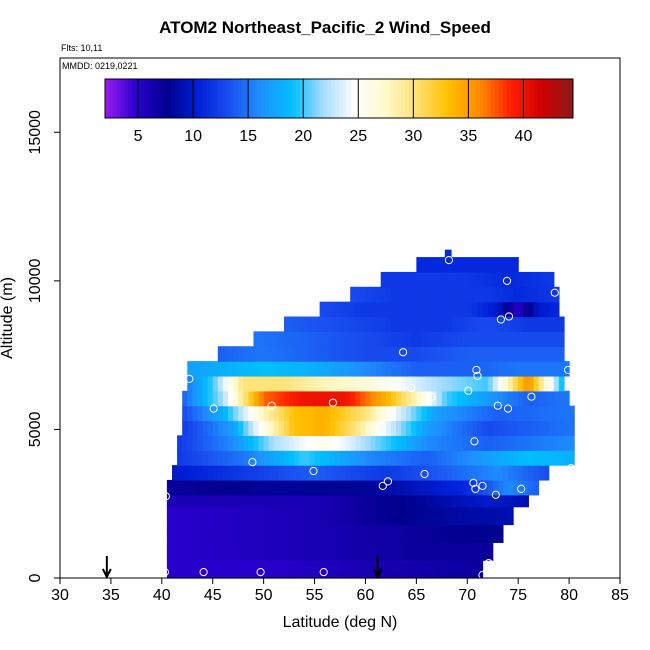  What do you see at coordinates (524, 136) in the screenshot?
I see `colorbar-tick-label: 40` at bounding box center [524, 136].